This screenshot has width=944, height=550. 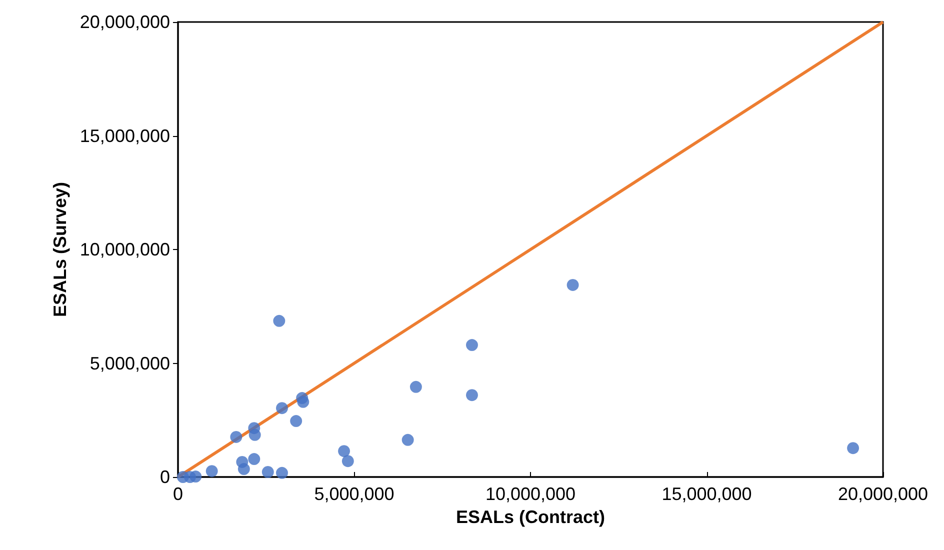 What do you see at coordinates (130, 363) in the screenshot?
I see `y-tick-label: 5,000,000` at bounding box center [130, 363].